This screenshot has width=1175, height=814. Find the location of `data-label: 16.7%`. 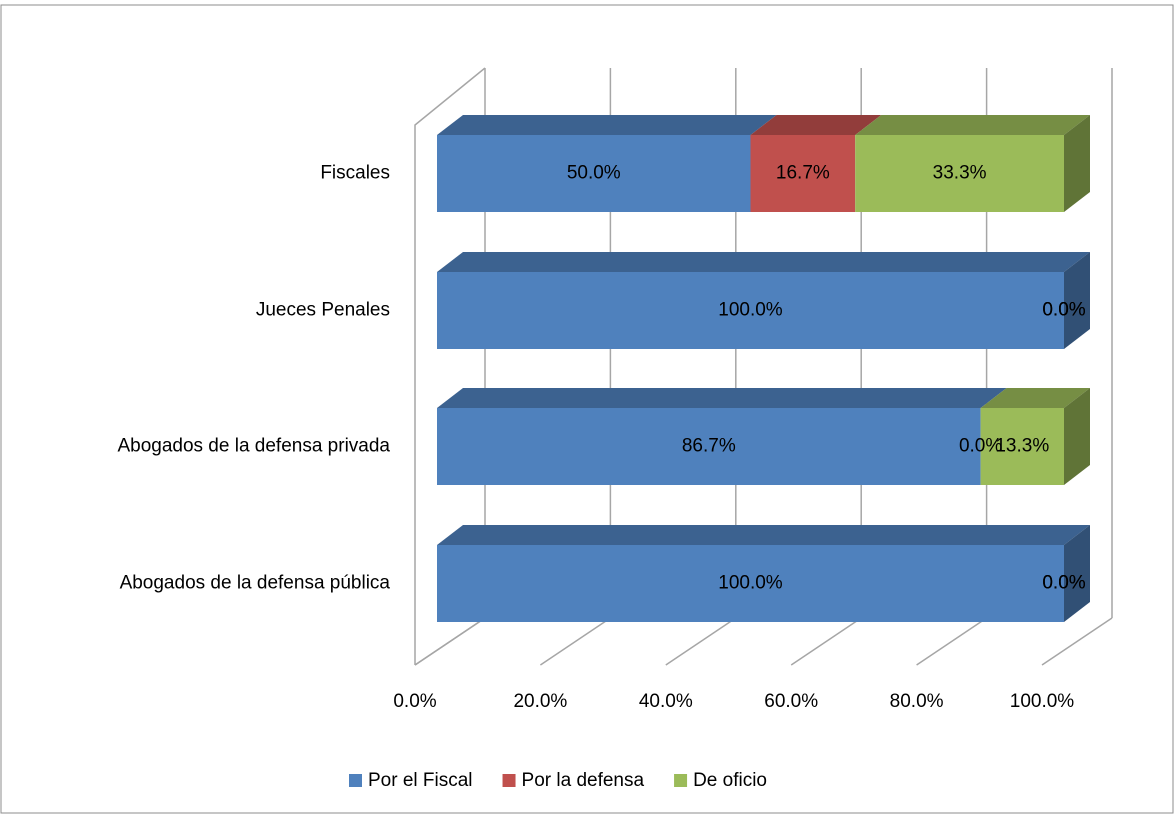

data-label: 16.7% is located at coordinates (803, 173).